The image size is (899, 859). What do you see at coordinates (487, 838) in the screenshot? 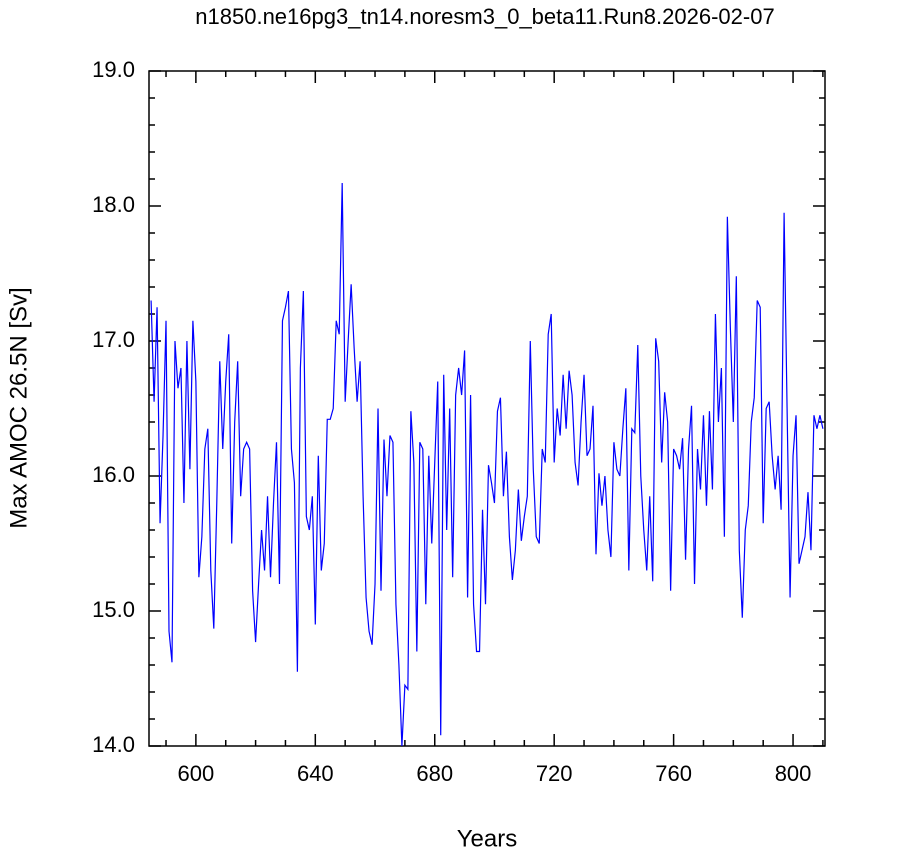
I see `x-axis-title: Years` at bounding box center [487, 838].